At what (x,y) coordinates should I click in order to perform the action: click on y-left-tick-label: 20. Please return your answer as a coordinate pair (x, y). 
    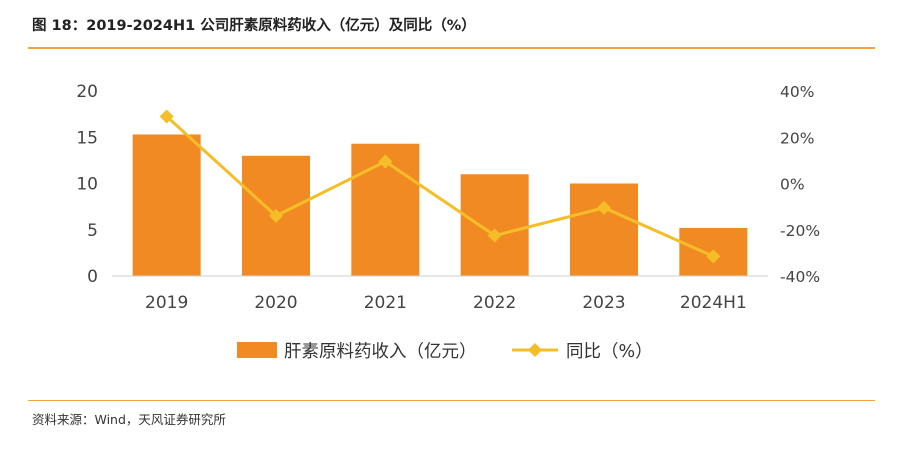
    Looking at the image, I should click on (87, 92).